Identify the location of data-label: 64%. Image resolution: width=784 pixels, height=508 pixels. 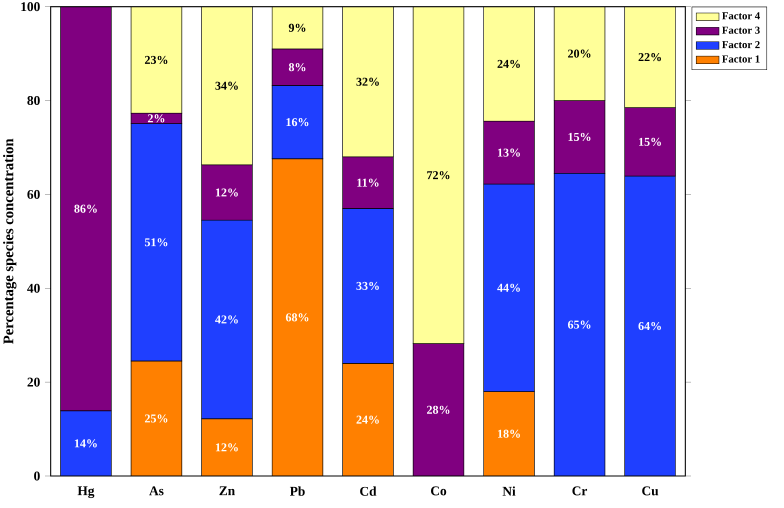
(649, 326).